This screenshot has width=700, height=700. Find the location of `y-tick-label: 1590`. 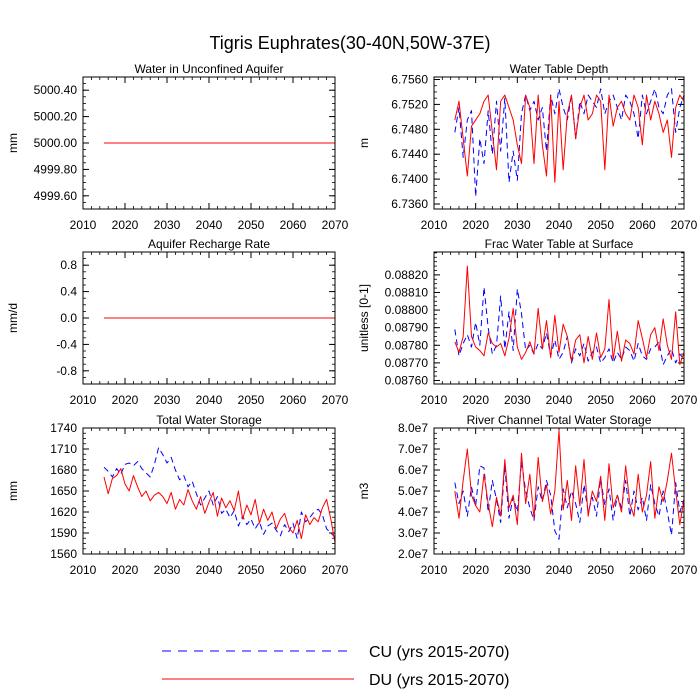

y-tick-label: 1590 is located at coordinates (63, 533).